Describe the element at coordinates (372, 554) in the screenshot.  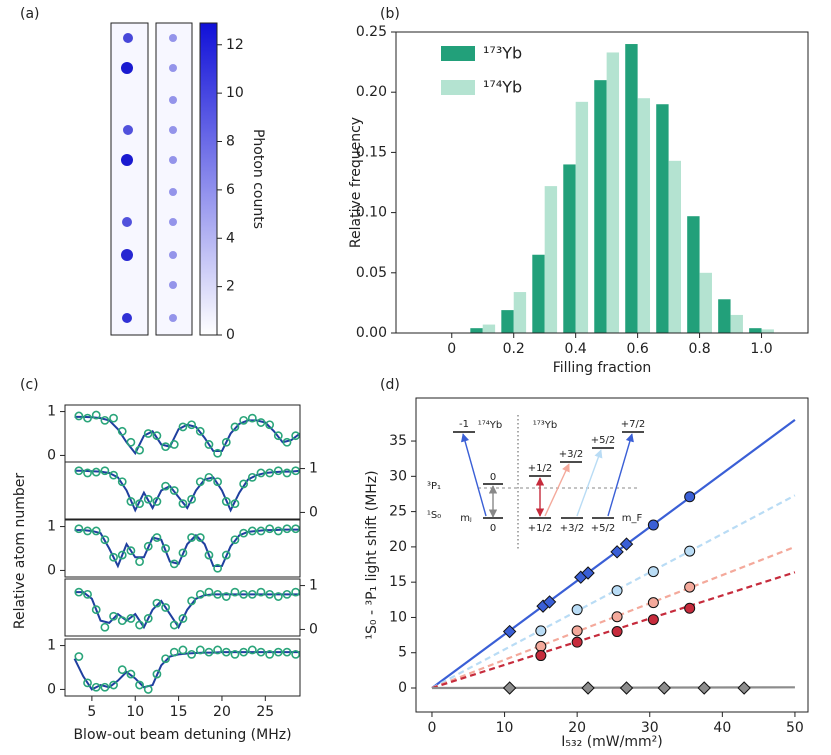
I see `axis-label: ¹S₀ - ³P₁ light shift (MHz)` at that location.